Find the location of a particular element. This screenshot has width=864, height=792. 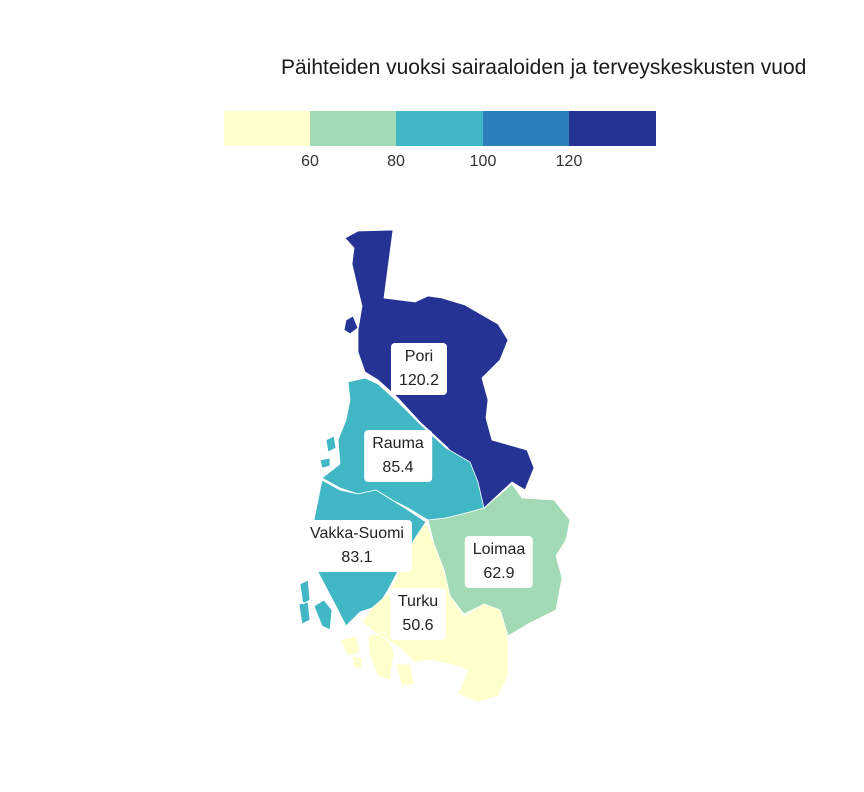

legend-tick-100: 100 is located at coordinates (483, 161).